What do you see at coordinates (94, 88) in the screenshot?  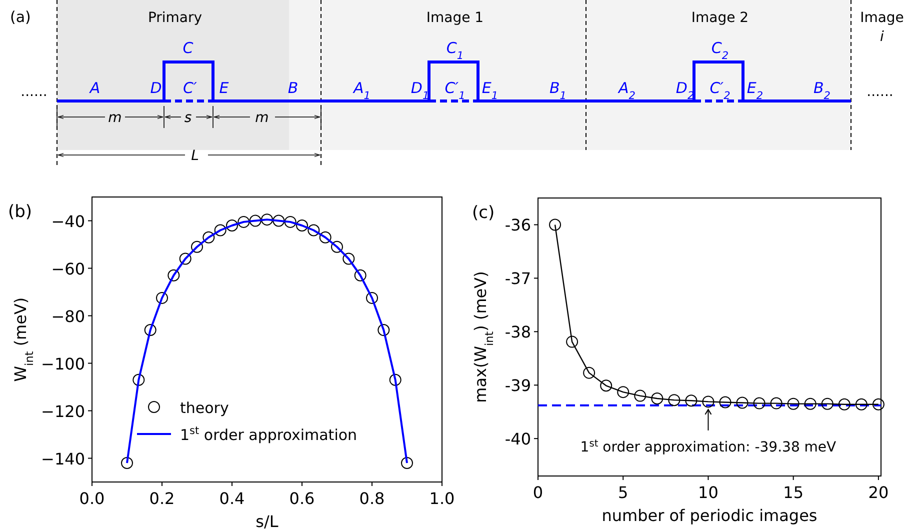 I see `text: A` at bounding box center [94, 88].